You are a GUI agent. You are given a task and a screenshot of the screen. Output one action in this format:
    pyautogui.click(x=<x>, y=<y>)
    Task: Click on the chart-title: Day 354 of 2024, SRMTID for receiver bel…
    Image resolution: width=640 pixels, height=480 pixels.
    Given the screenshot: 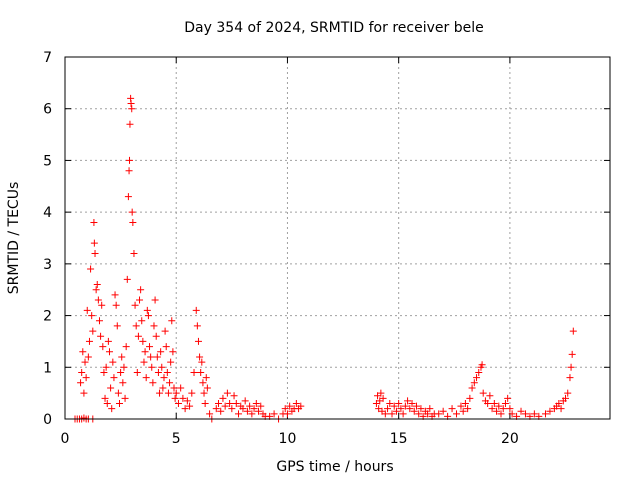 What is the action you would take?
    pyautogui.click(x=333, y=28)
    